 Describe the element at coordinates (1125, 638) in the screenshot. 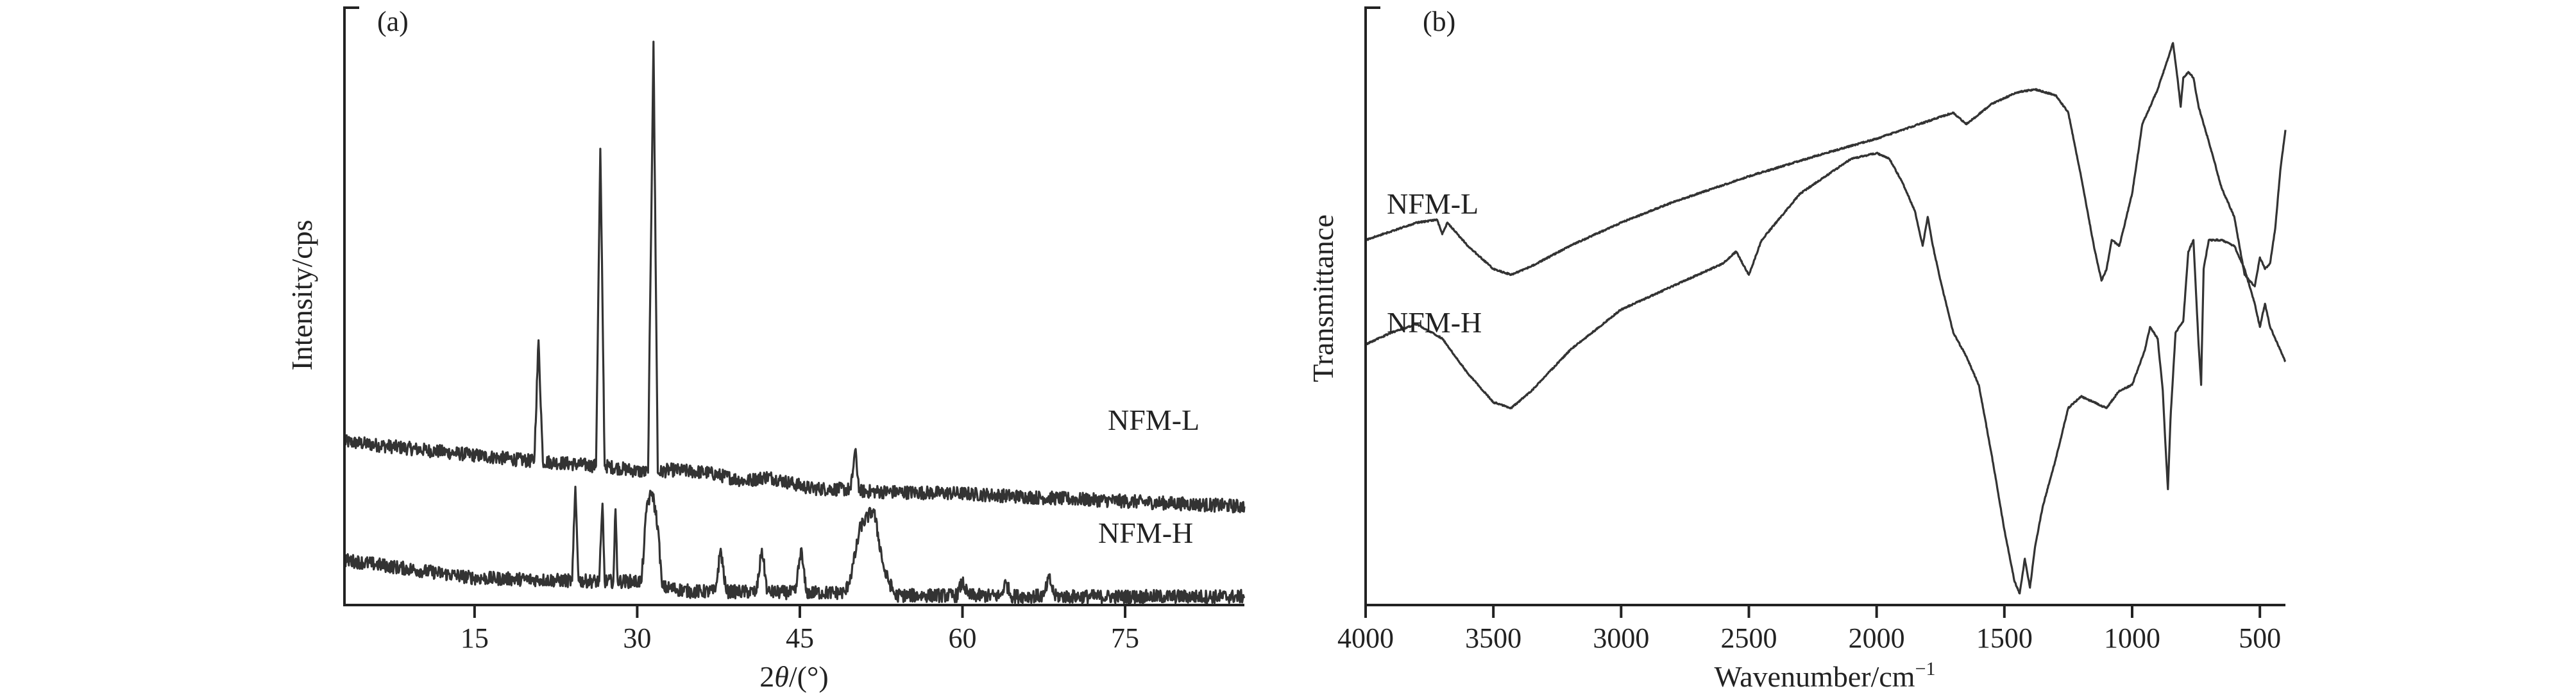

I see `x-tick-label: 75` at that location.